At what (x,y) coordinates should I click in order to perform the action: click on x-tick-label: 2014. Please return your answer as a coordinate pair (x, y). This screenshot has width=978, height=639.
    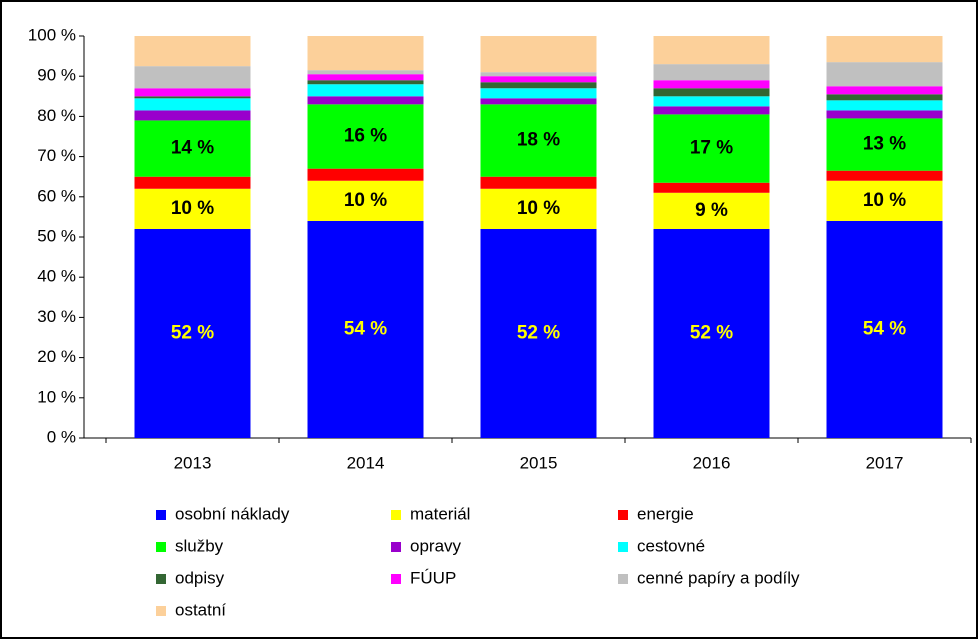
    Looking at the image, I should click on (366, 462).